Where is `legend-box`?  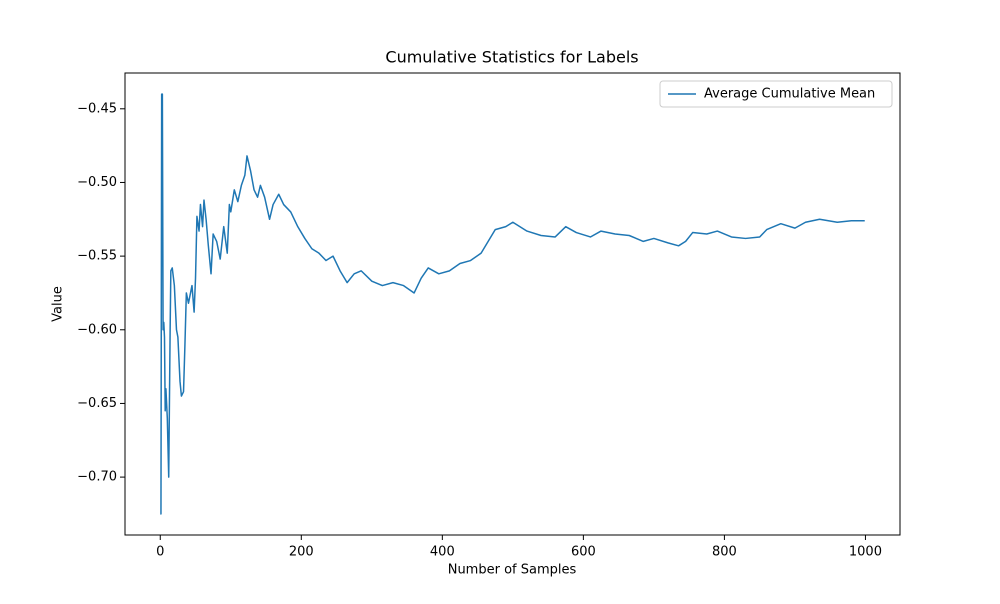
legend-box is located at coordinates (776, 94).